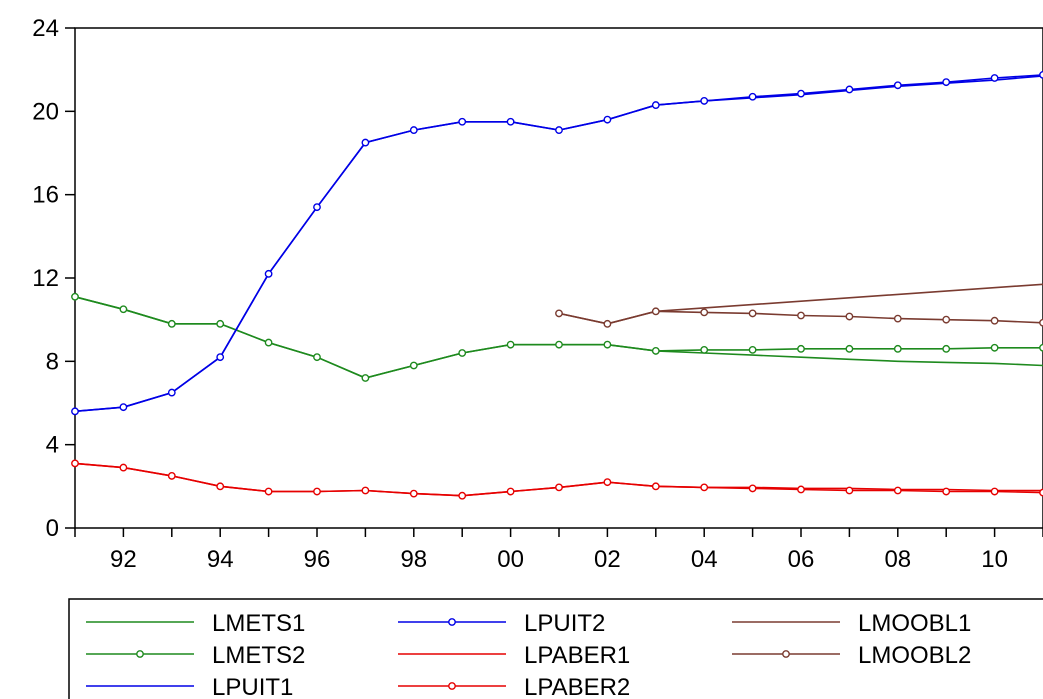  Describe the element at coordinates (994, 559) in the screenshot. I see `x-tick-label: 10` at that location.